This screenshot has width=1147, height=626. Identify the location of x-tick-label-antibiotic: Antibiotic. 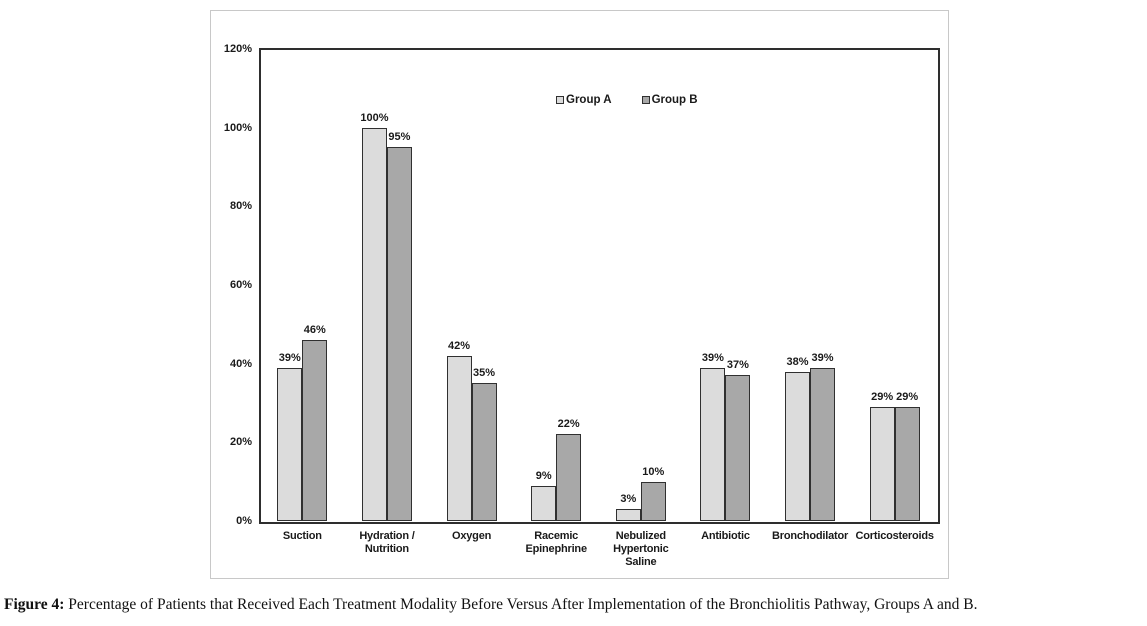
(725, 536).